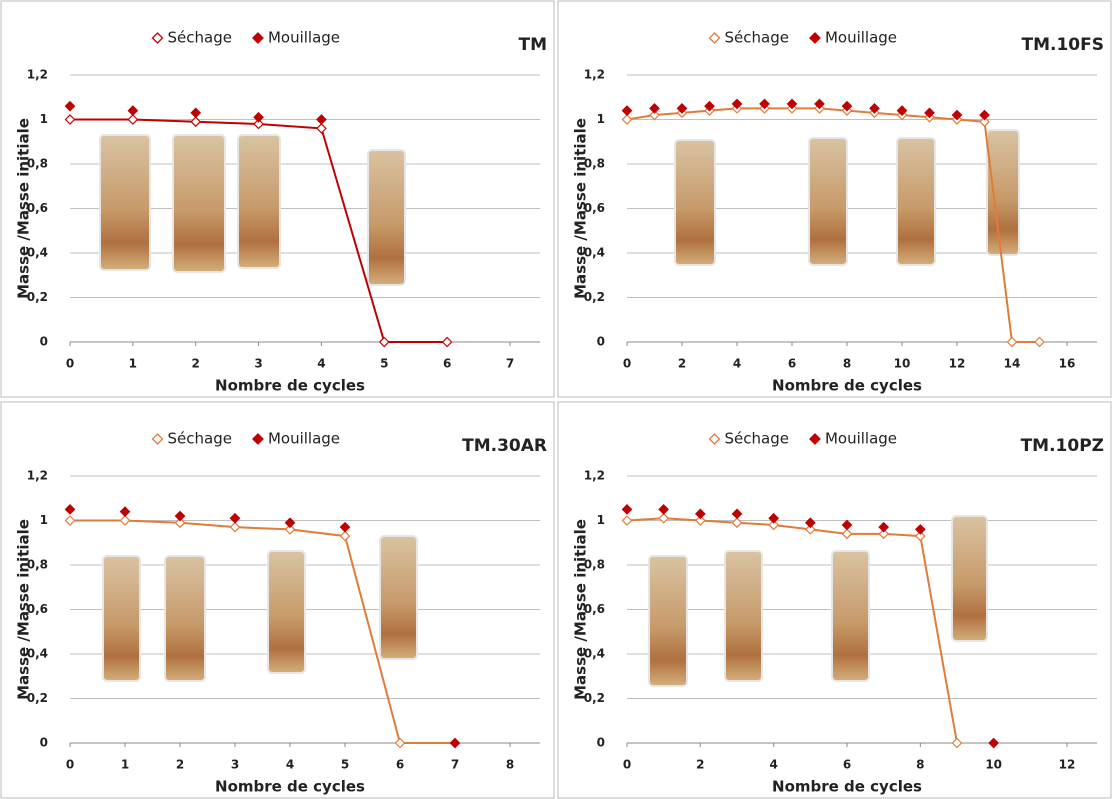  What do you see at coordinates (37, 609) in the screenshot?
I see `y-tick-label: 0,6` at bounding box center [37, 609].